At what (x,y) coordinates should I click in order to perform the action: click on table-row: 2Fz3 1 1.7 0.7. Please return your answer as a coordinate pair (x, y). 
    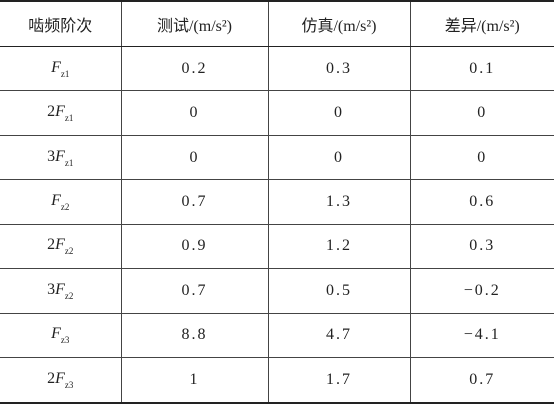
    Looking at the image, I should click on (277, 380).